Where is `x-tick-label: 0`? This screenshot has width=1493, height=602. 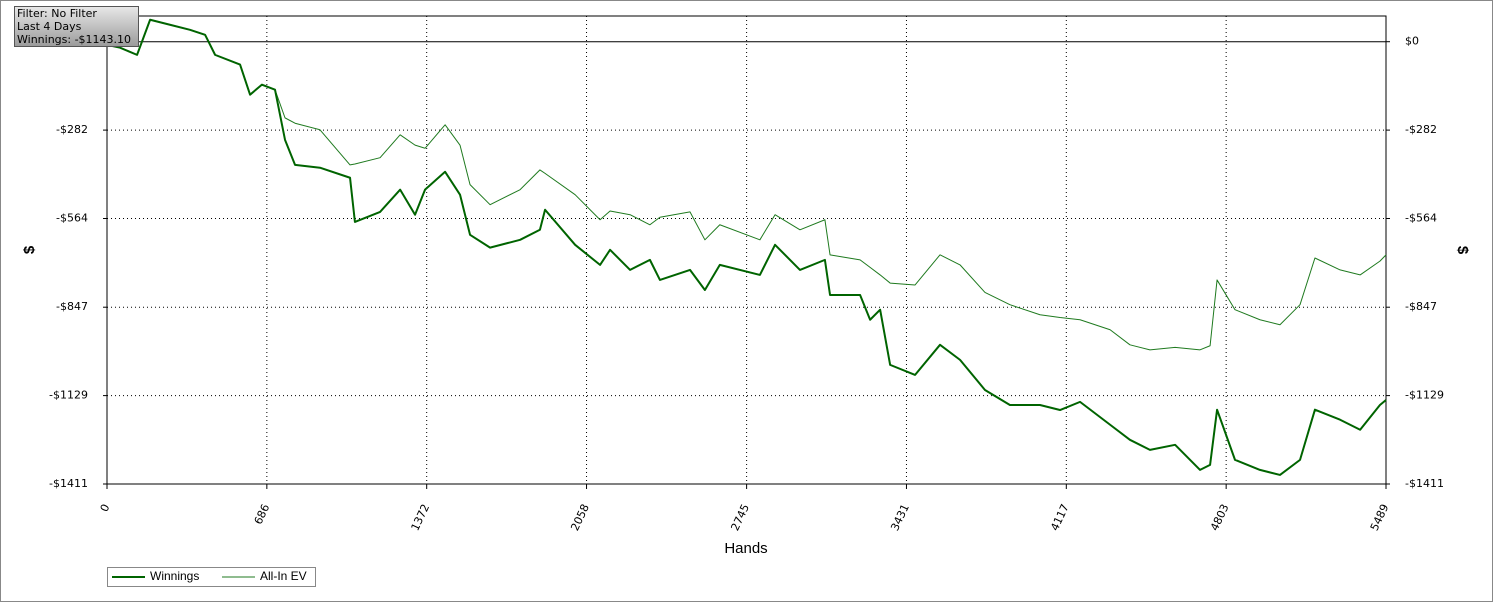 x-tick-label: 0 is located at coordinates (105, 508).